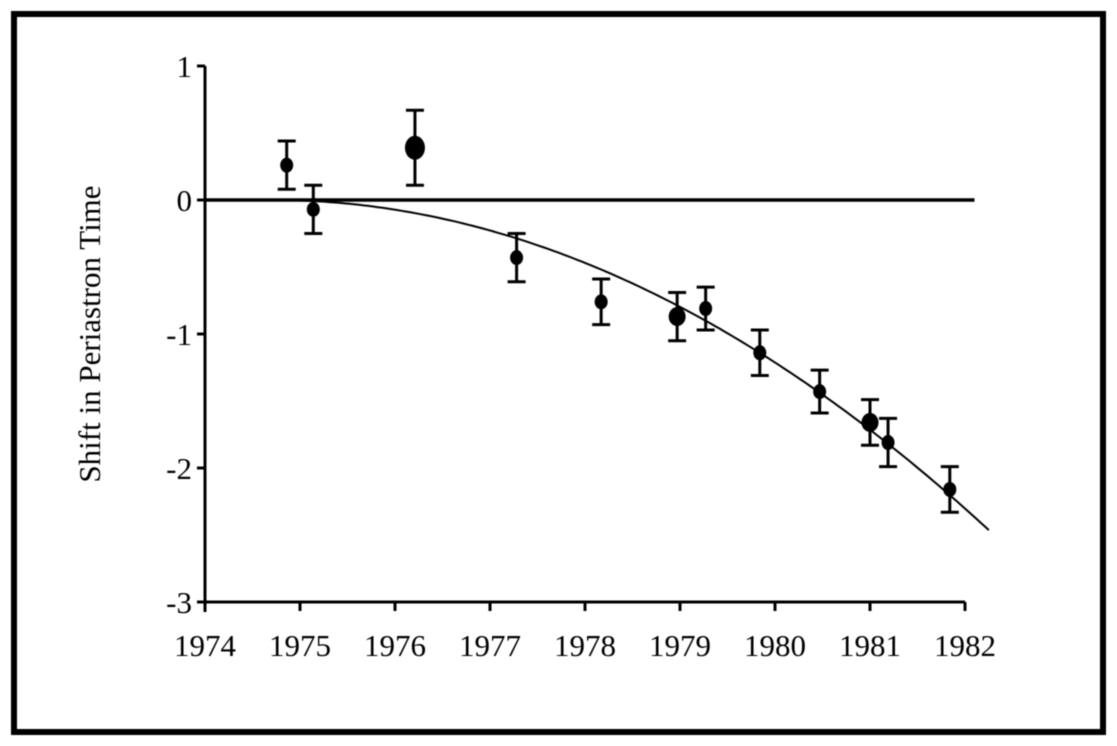  What do you see at coordinates (179, 334) in the screenshot?
I see `y-tick-label: -1` at bounding box center [179, 334].